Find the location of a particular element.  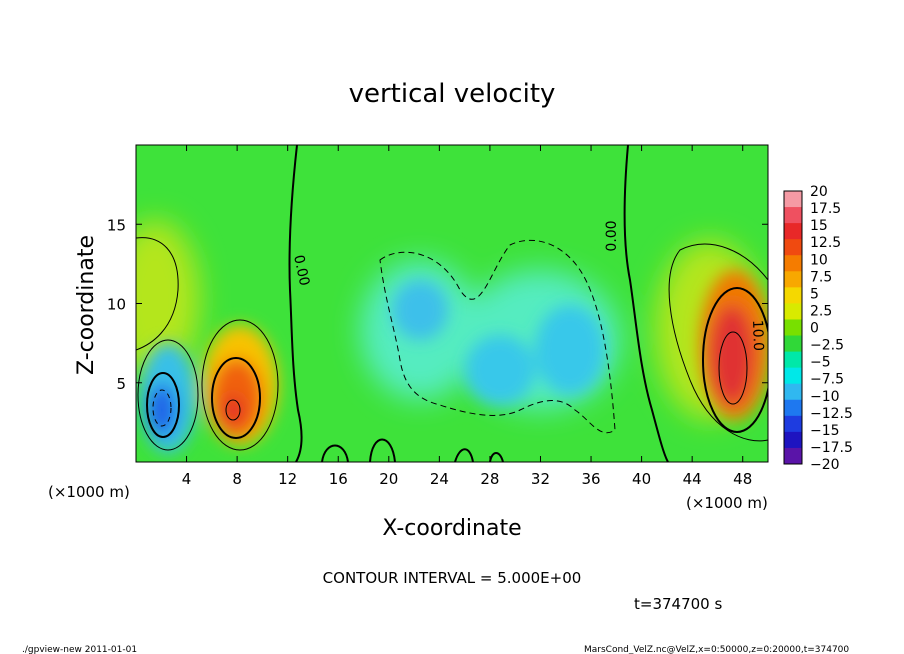

x-tick-label: 36 is located at coordinates (590, 479).